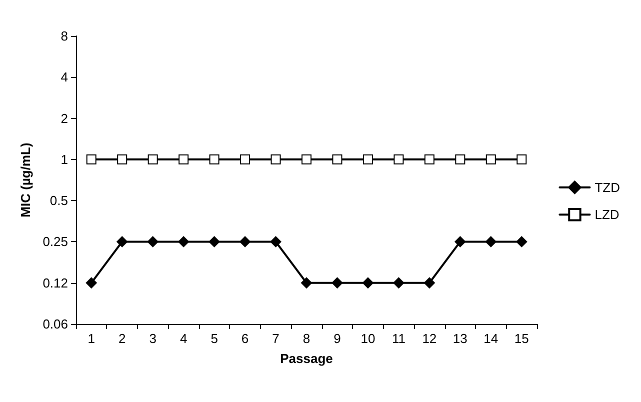 This screenshot has height=402, width=641. I want to click on x-tick-label: 8, so click(306, 338).